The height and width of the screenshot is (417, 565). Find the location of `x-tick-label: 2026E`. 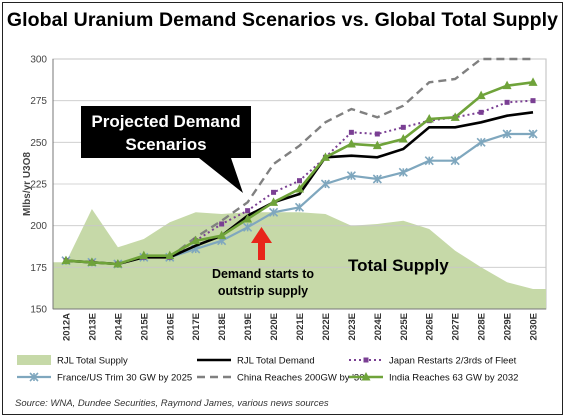

x-tick-label: 2026E is located at coordinates (430, 326).